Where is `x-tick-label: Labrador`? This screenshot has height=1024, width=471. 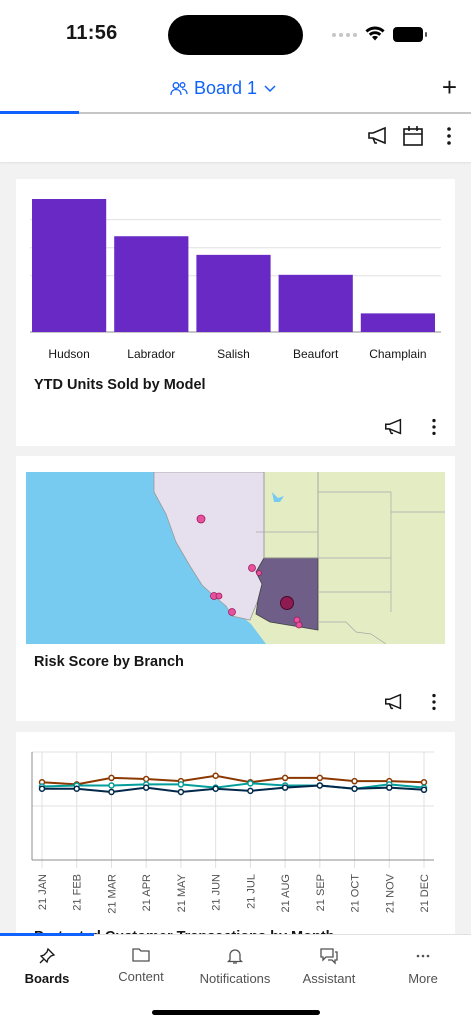 x-tick-label: Labrador is located at coordinates (151, 354).